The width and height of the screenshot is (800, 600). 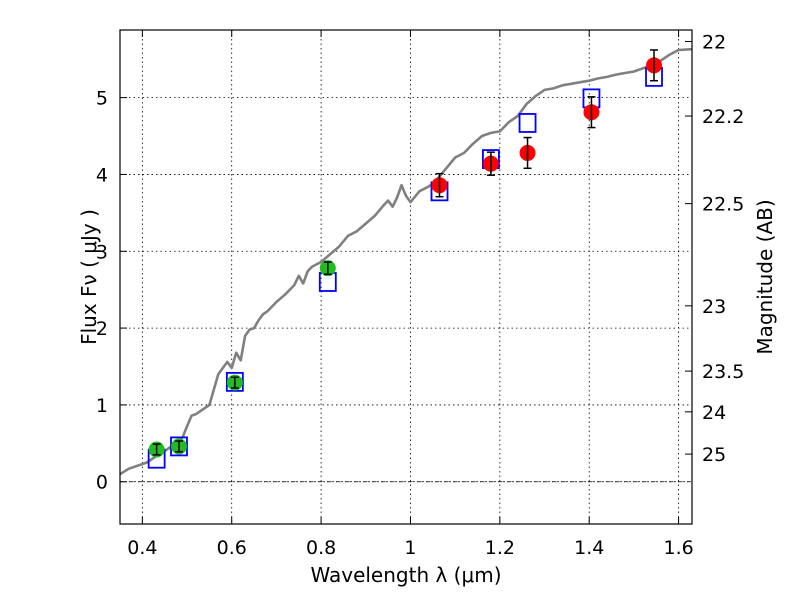 I want to click on x-tick-label: 1.4, so click(x=589, y=548).